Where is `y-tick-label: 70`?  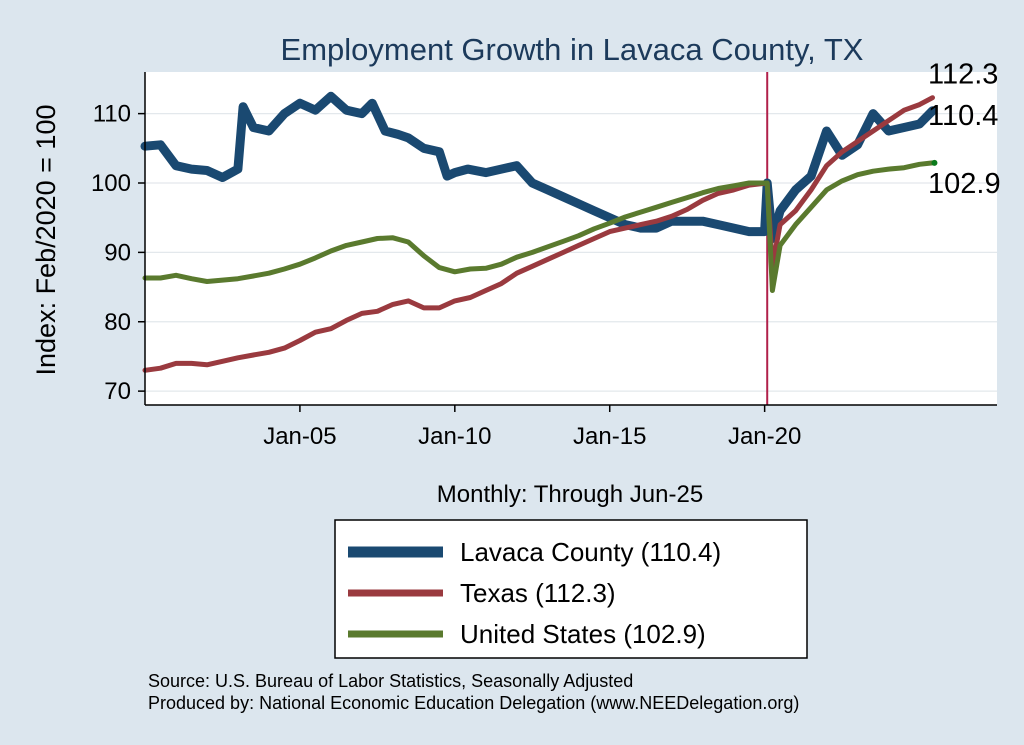 y-tick-label: 70 is located at coordinates (117, 391).